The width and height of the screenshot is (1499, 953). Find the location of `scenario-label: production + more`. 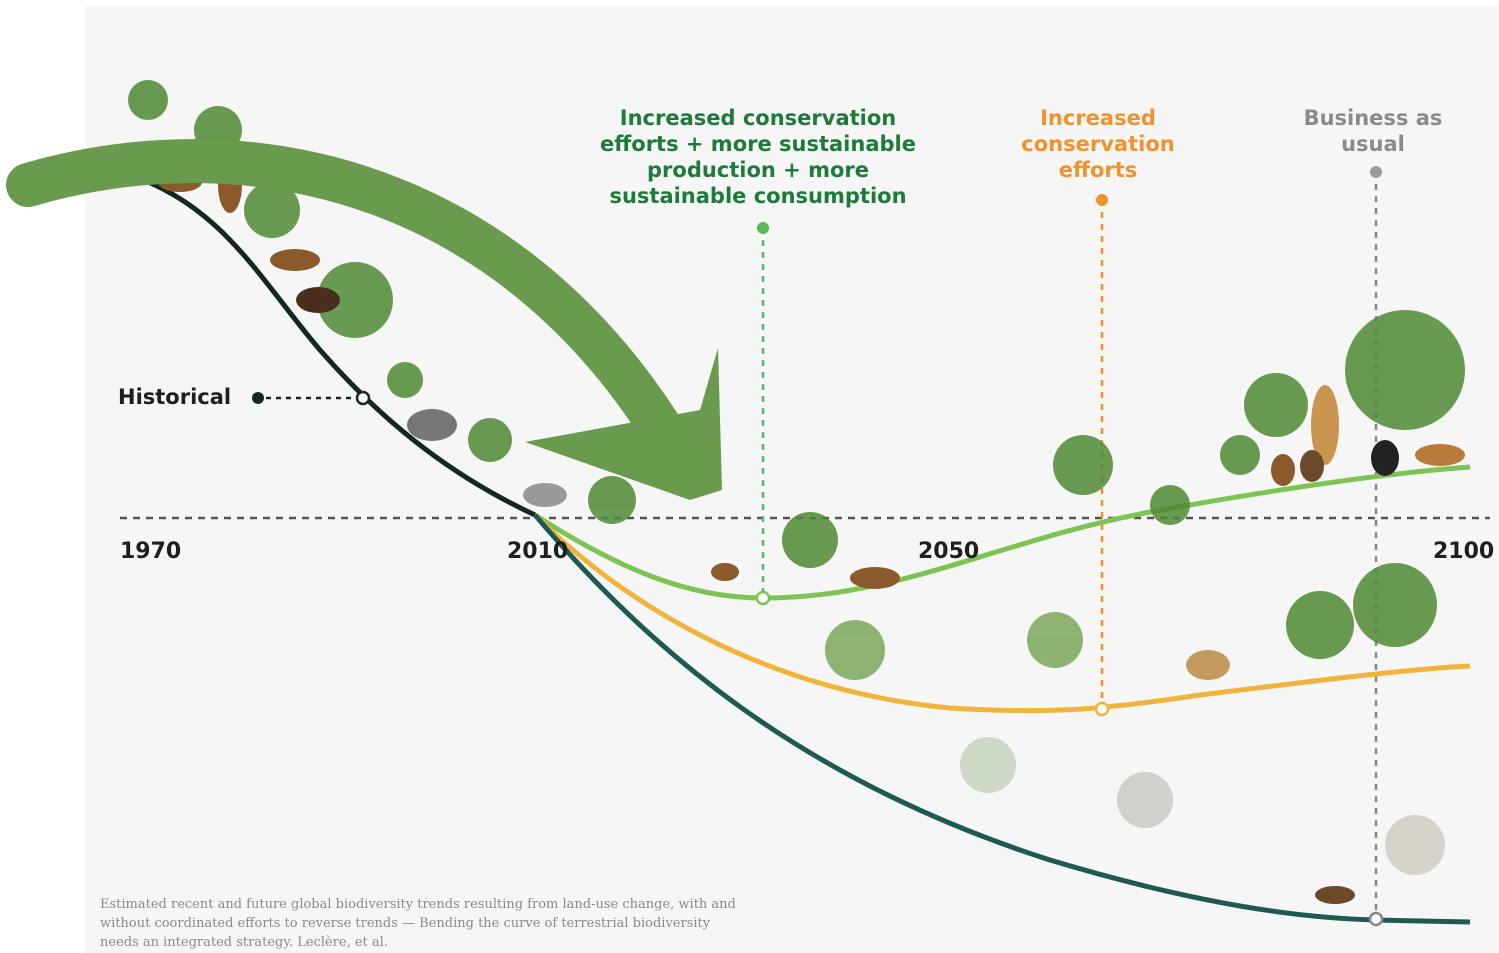

scenario-label: production + more is located at coordinates (758, 170).